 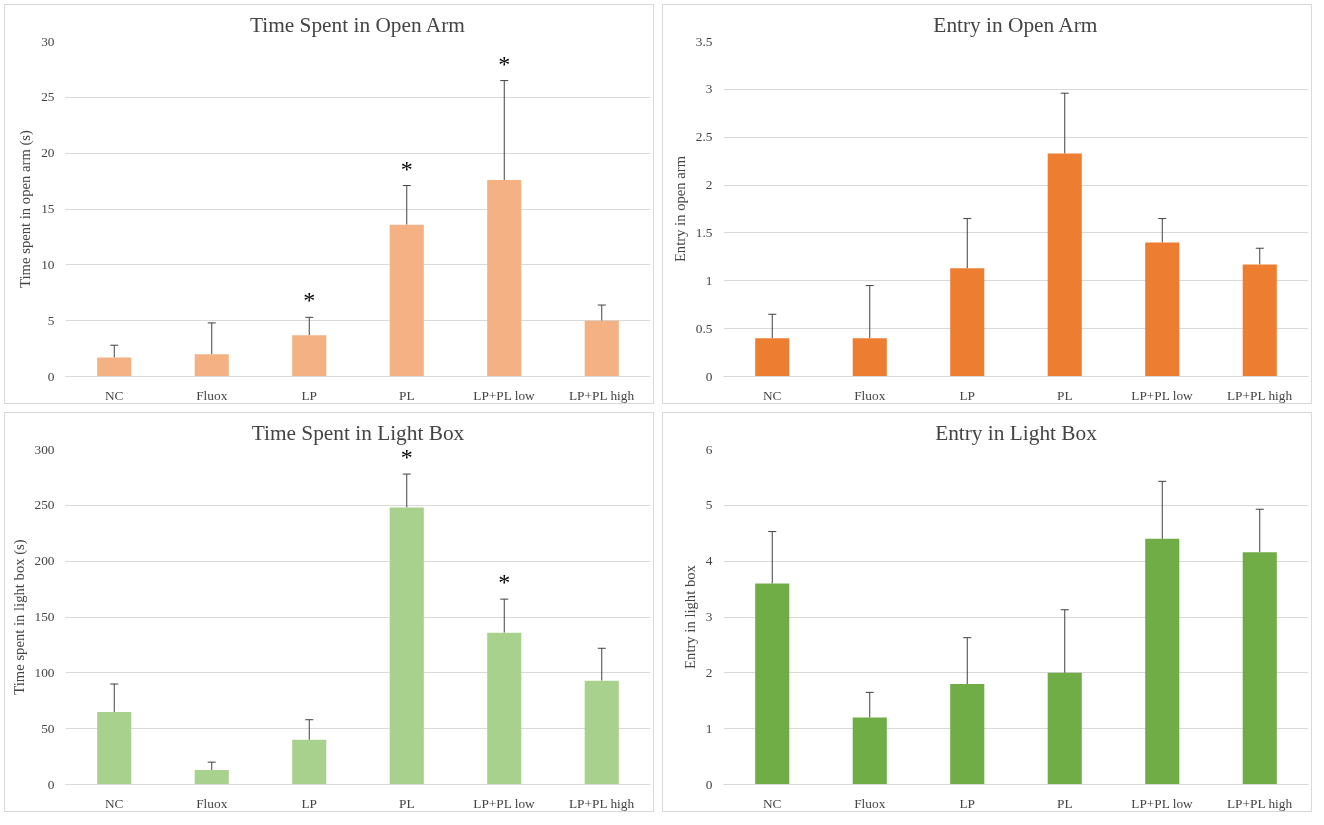 What do you see at coordinates (48, 153) in the screenshot?
I see `y-tick-label: 20` at bounding box center [48, 153].